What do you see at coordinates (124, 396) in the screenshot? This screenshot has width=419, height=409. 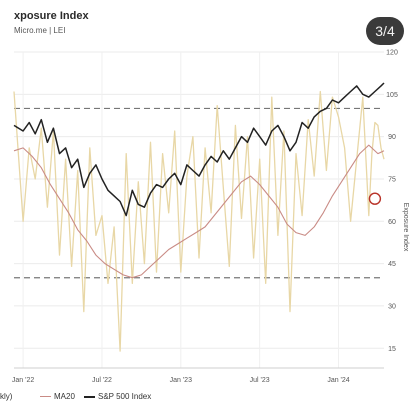 I see `legend-label-sp500: S&P 500 Index` at bounding box center [124, 396].